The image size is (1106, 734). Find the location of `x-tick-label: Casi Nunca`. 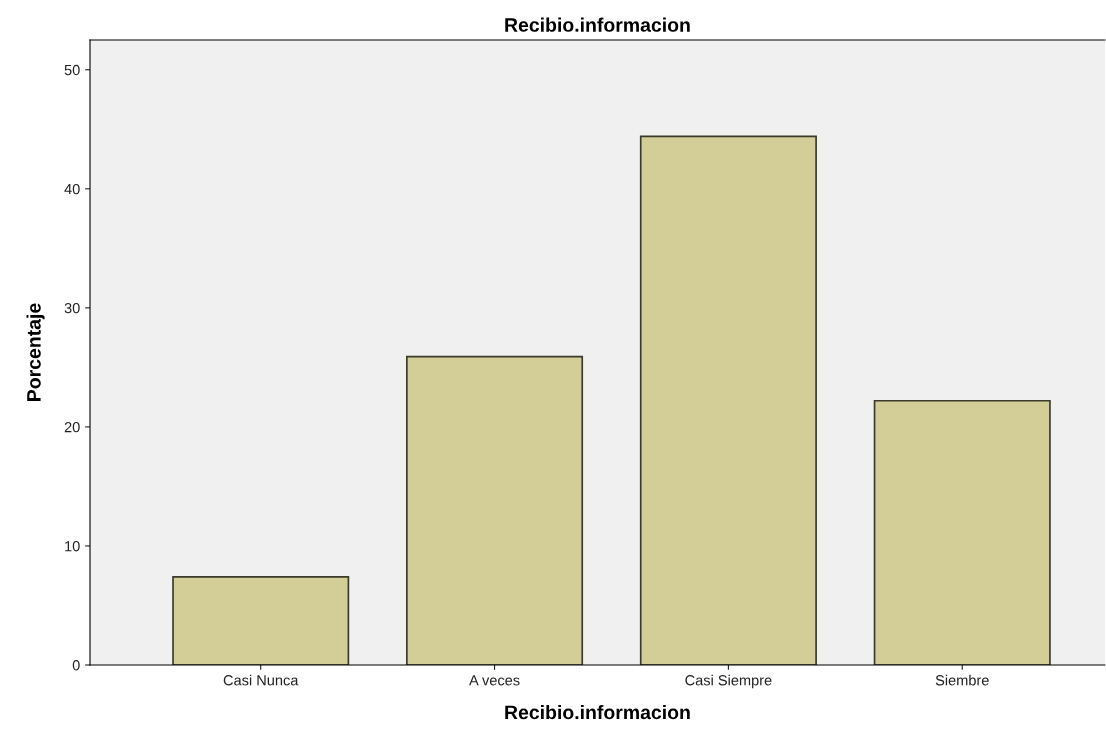

x-tick-label: Casi Nunca is located at coordinates (261, 680).